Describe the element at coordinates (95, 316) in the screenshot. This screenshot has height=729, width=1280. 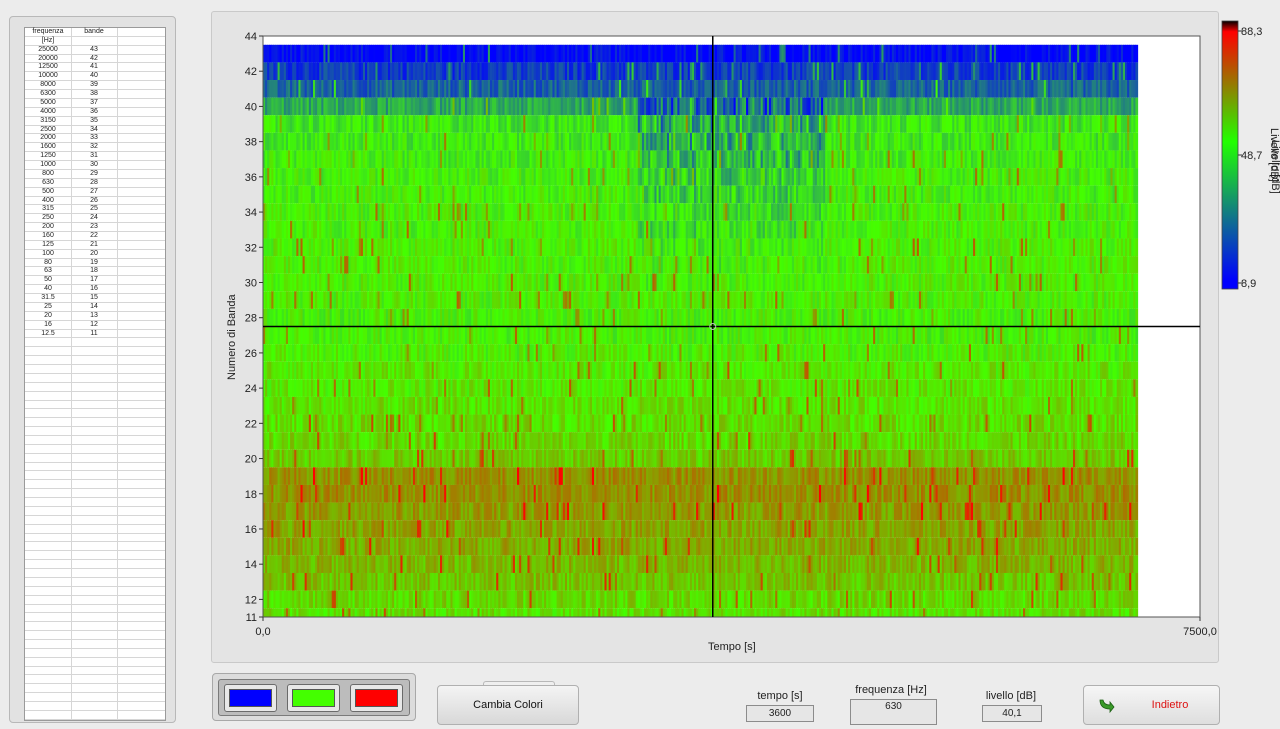
I see `table-row: 20 13` at that location.